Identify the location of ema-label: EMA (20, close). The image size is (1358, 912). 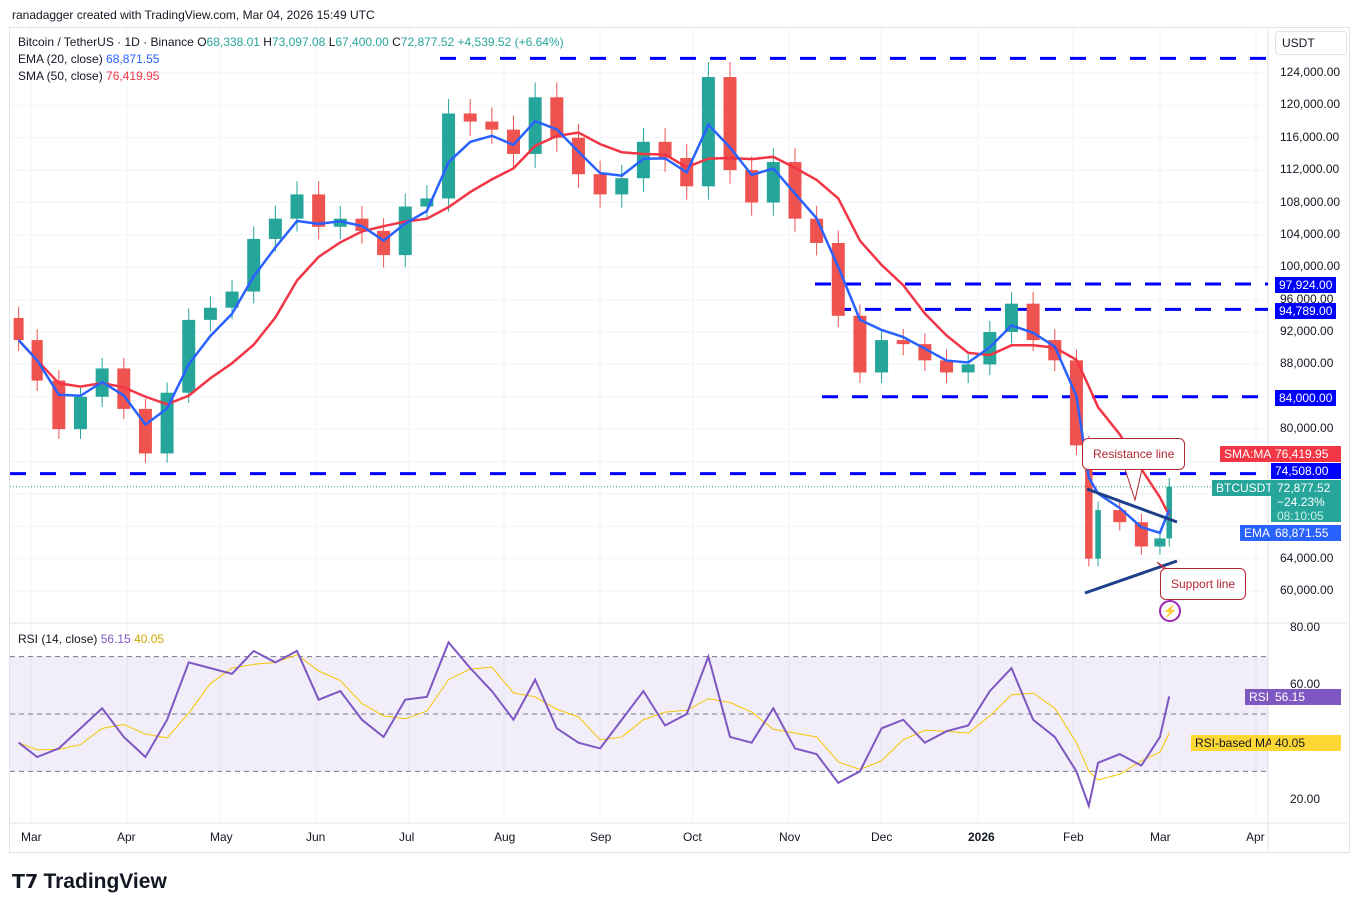
(60, 59).